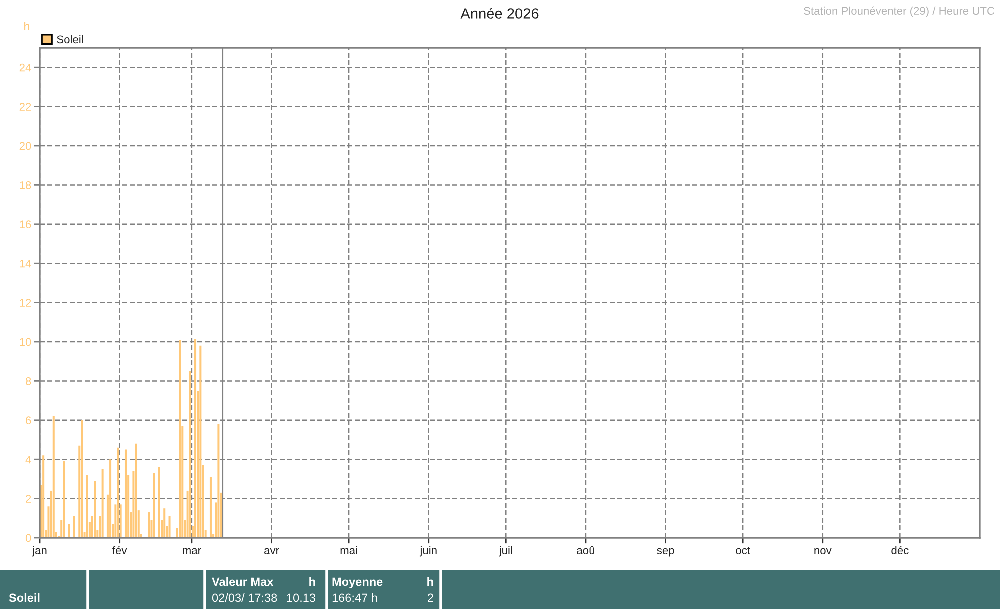 This screenshot has width=1000, height=609. I want to click on y-tick-label: 10, so click(26, 342).